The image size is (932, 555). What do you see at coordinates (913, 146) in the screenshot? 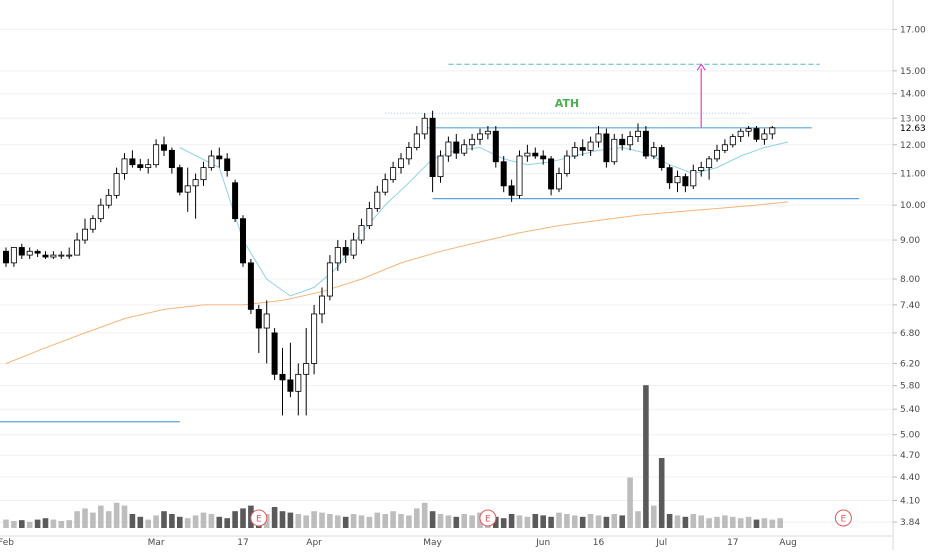
I see `price-tick-label: 12.00` at bounding box center [913, 146].